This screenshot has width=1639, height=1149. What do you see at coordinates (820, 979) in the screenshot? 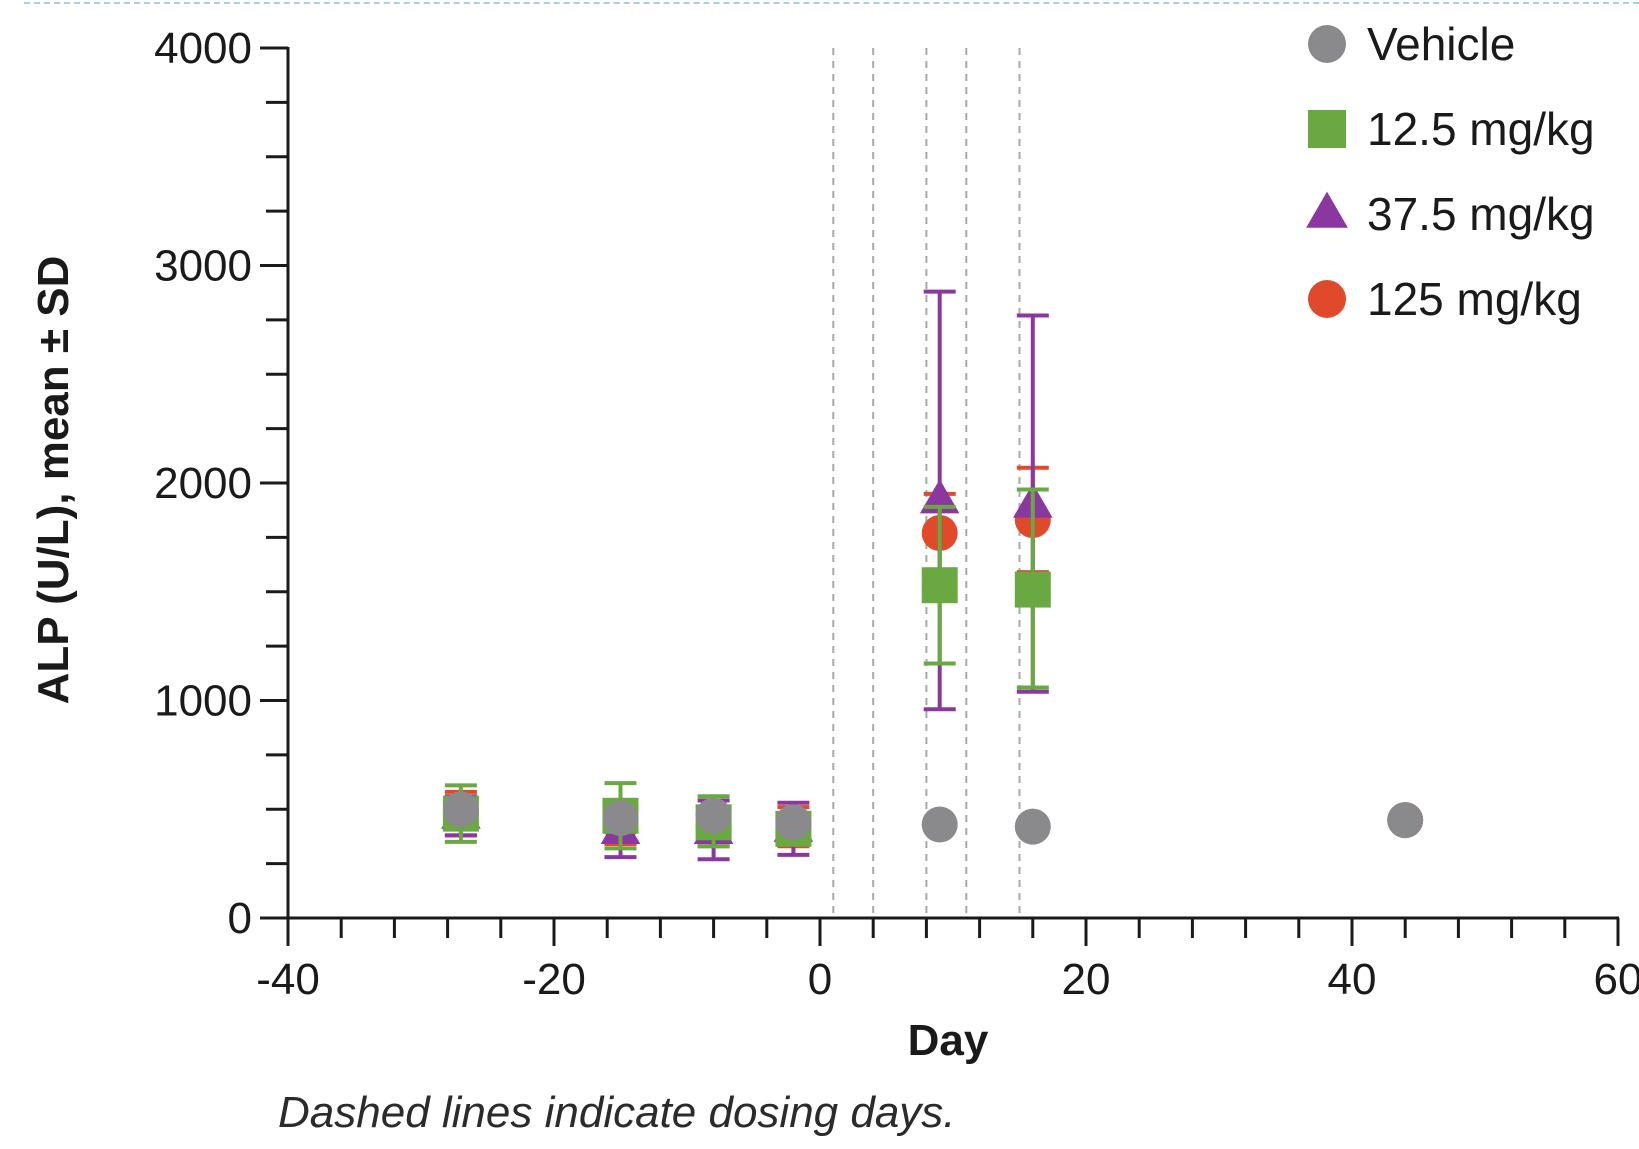
I see `x-tick-label: 0` at bounding box center [820, 979].